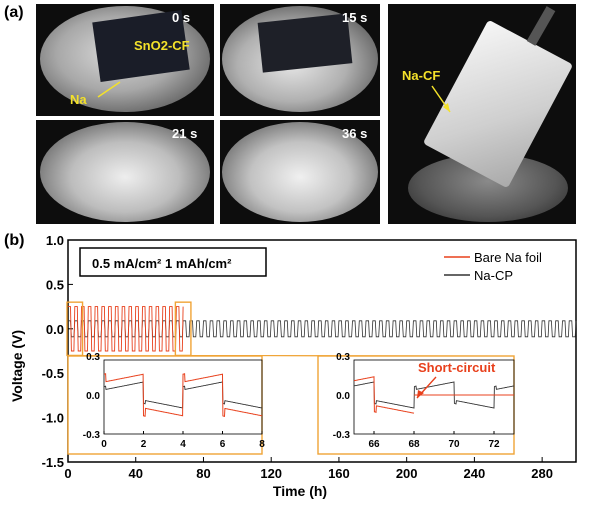 The height and width of the screenshot is (505, 600). I want to click on inset-x-tick-label: 2, so click(144, 444).